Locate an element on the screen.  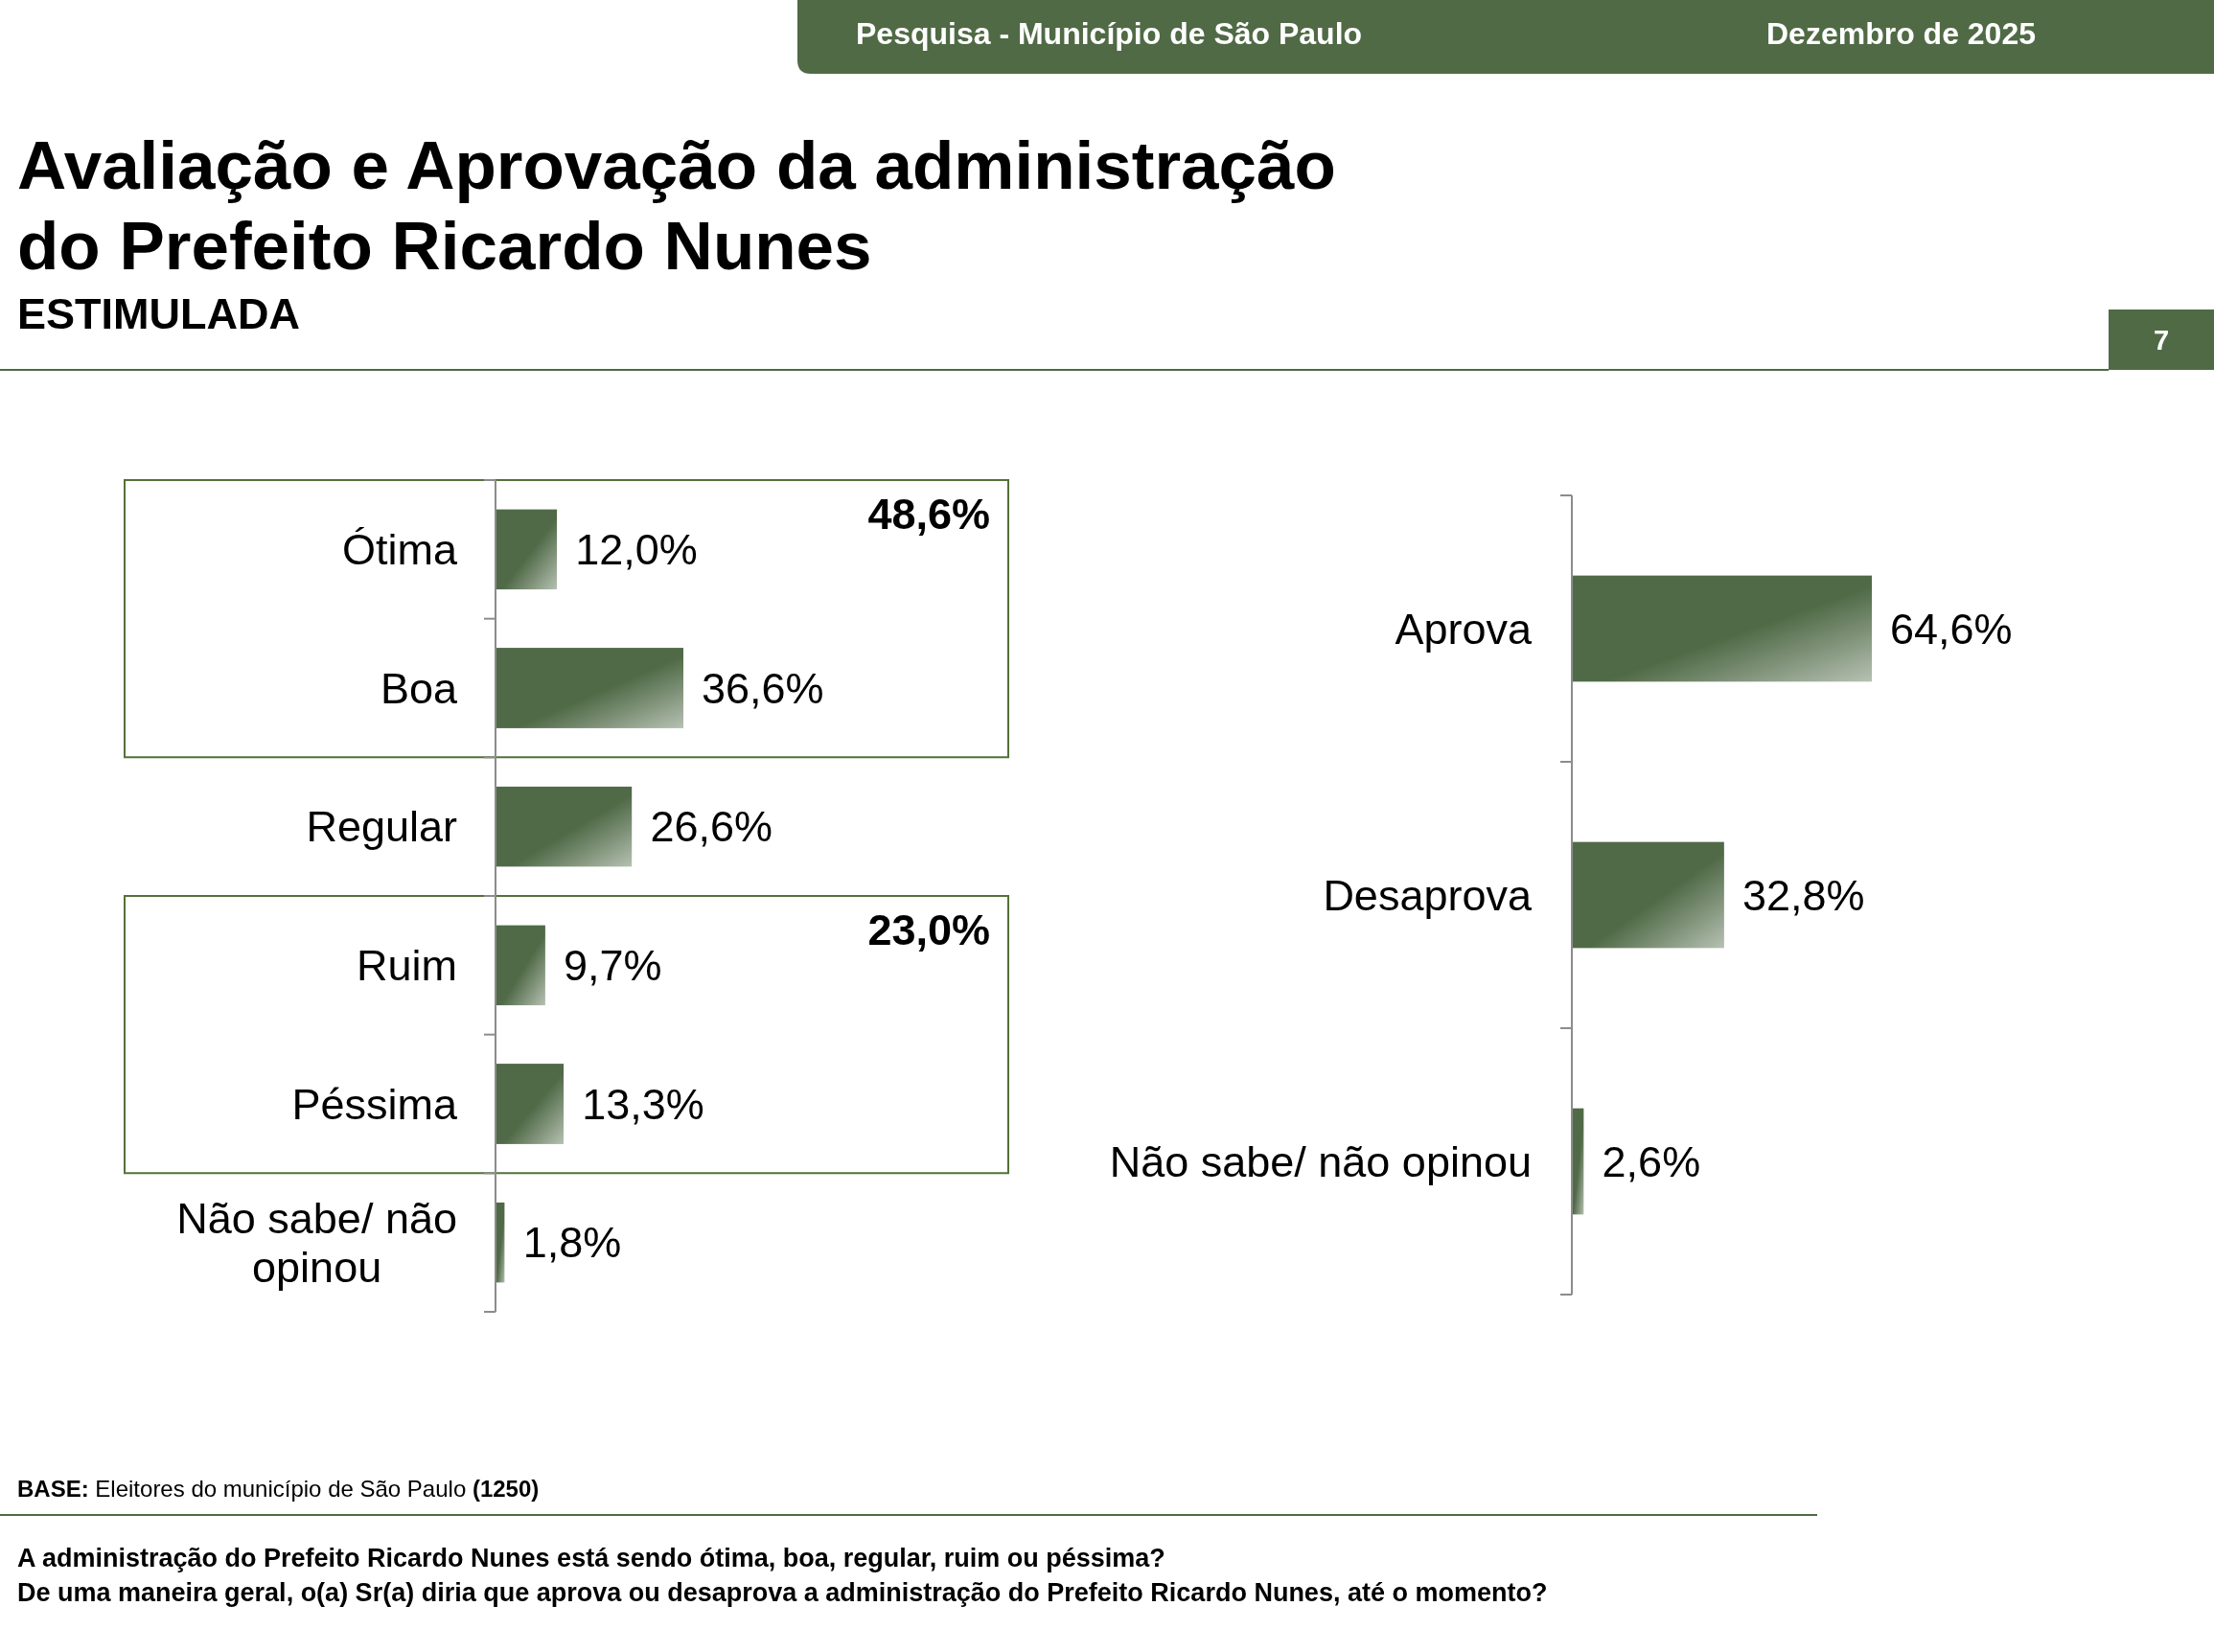
y-tick-label: Regular is located at coordinates (382, 827).